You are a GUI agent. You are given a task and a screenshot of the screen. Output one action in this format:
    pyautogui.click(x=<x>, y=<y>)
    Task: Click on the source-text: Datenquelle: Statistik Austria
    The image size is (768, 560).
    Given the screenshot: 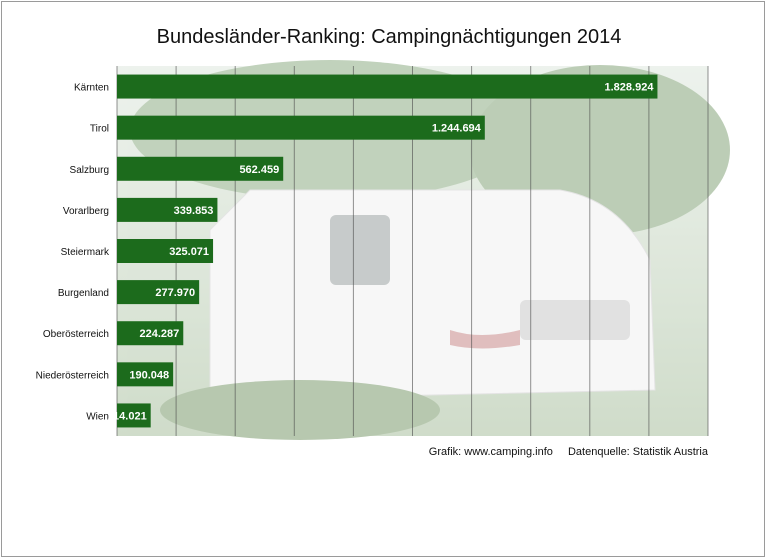 What is the action you would take?
    pyautogui.click(x=637, y=452)
    